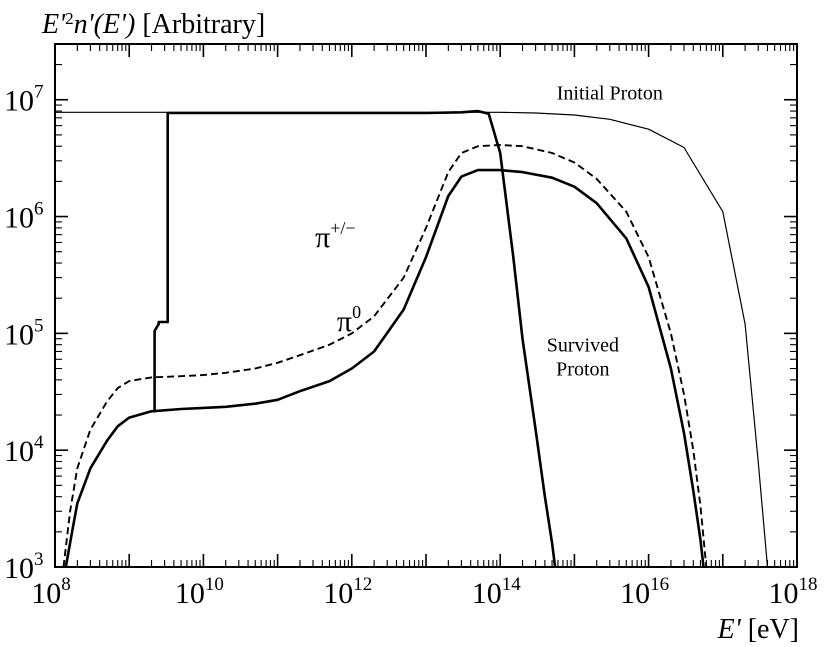 The height and width of the screenshot is (647, 830). Describe the element at coordinates (610, 94) in the screenshot. I see `initial-proton-label: Initial Proton` at that location.